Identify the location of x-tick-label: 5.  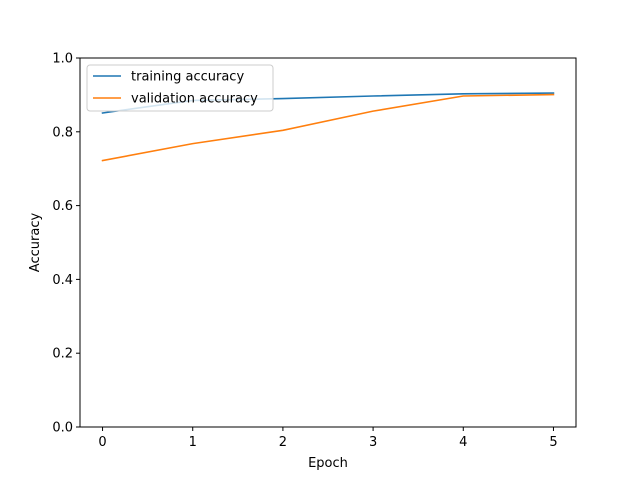
(553, 442).